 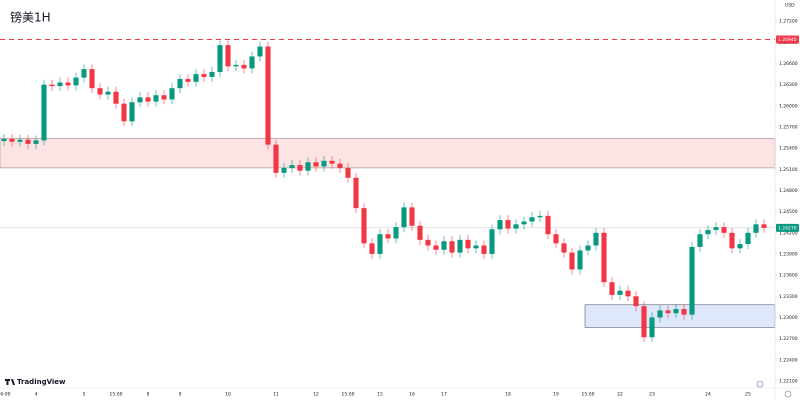 I want to click on x-tick-label: 18, so click(x=508, y=395).